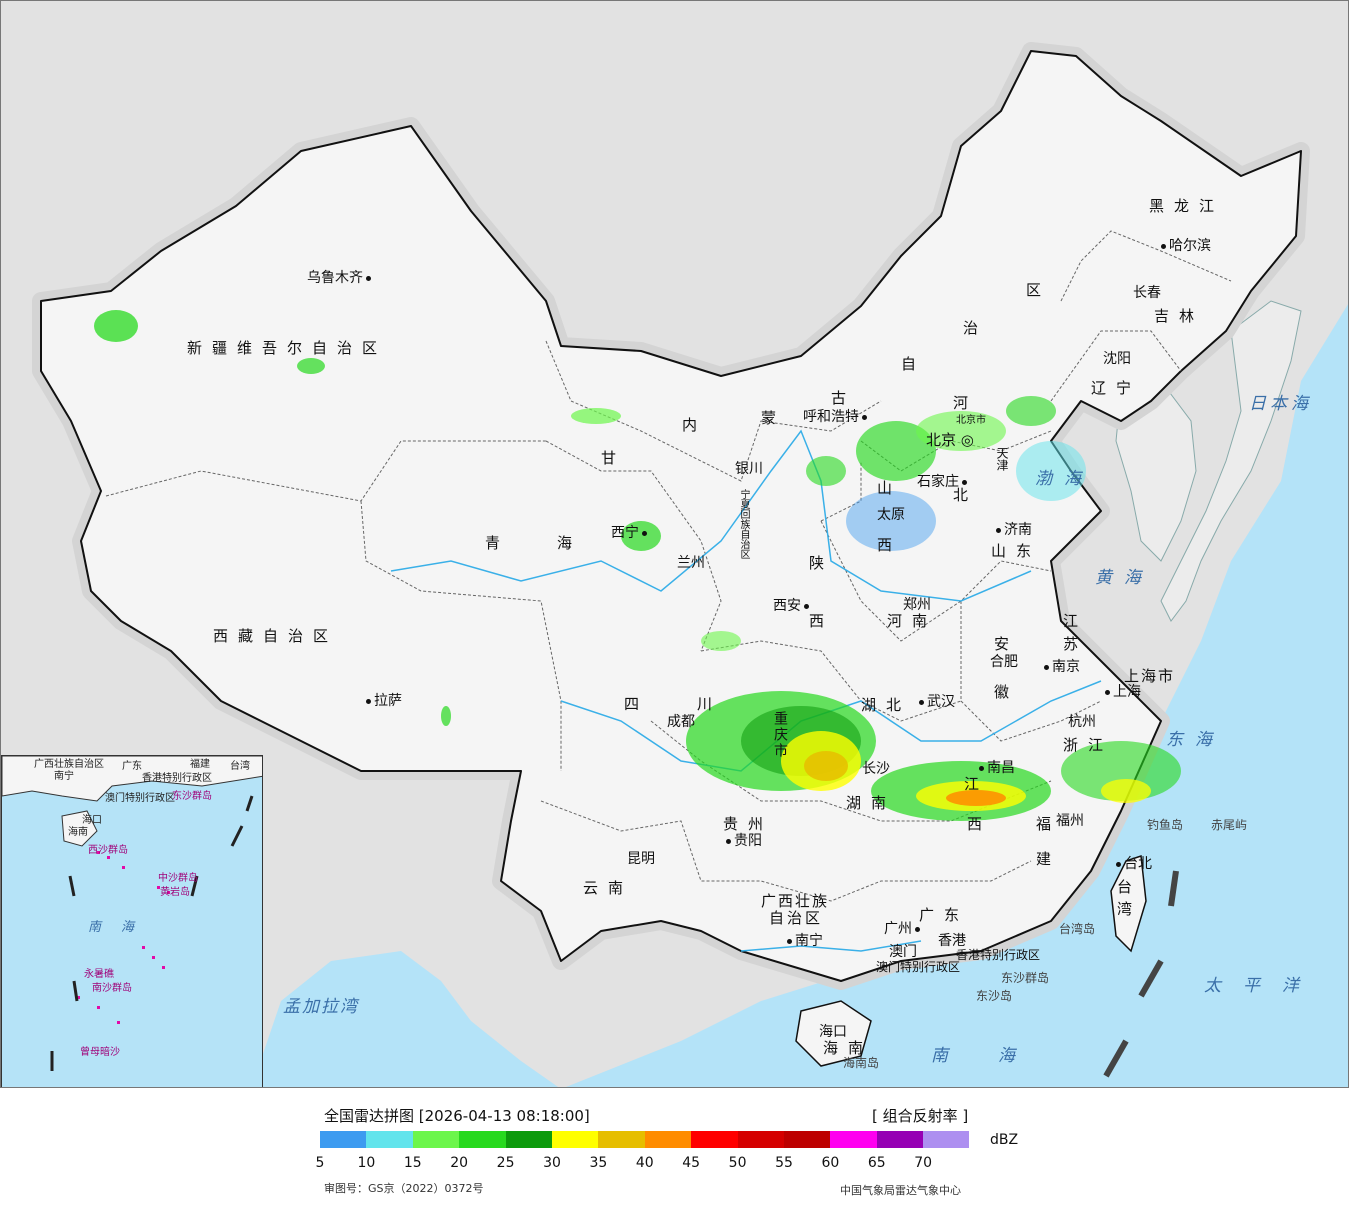  What do you see at coordinates (912, 621) in the screenshot?
I see `province-henan: 河南` at bounding box center [912, 621].